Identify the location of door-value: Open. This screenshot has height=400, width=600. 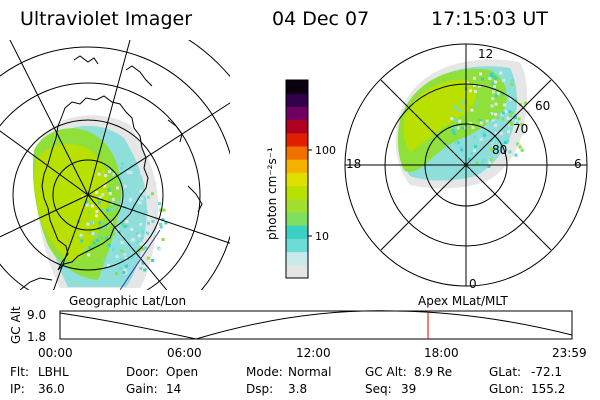
(182, 372).